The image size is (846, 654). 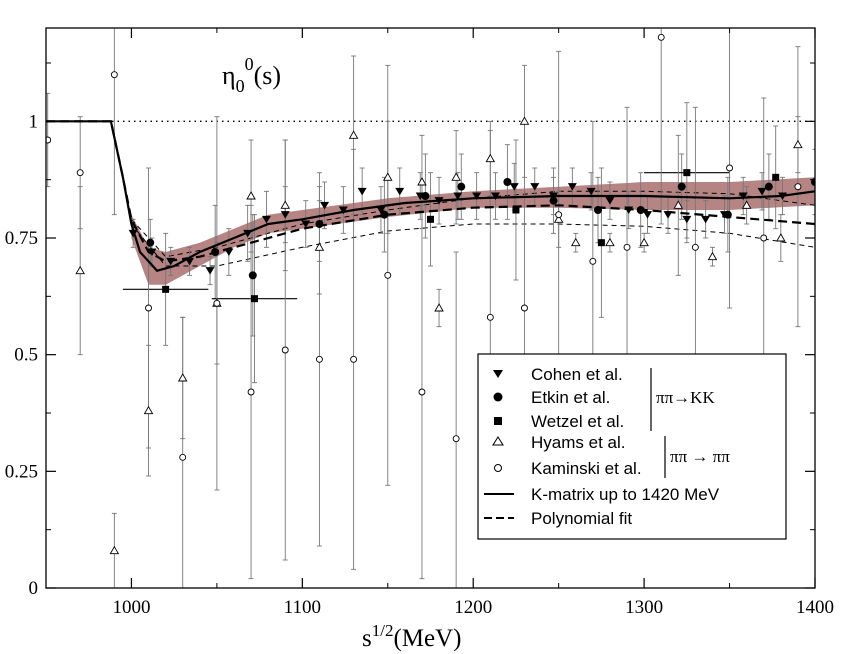 I want to click on legend-item-cohen: Cohen et al., so click(x=558, y=374).